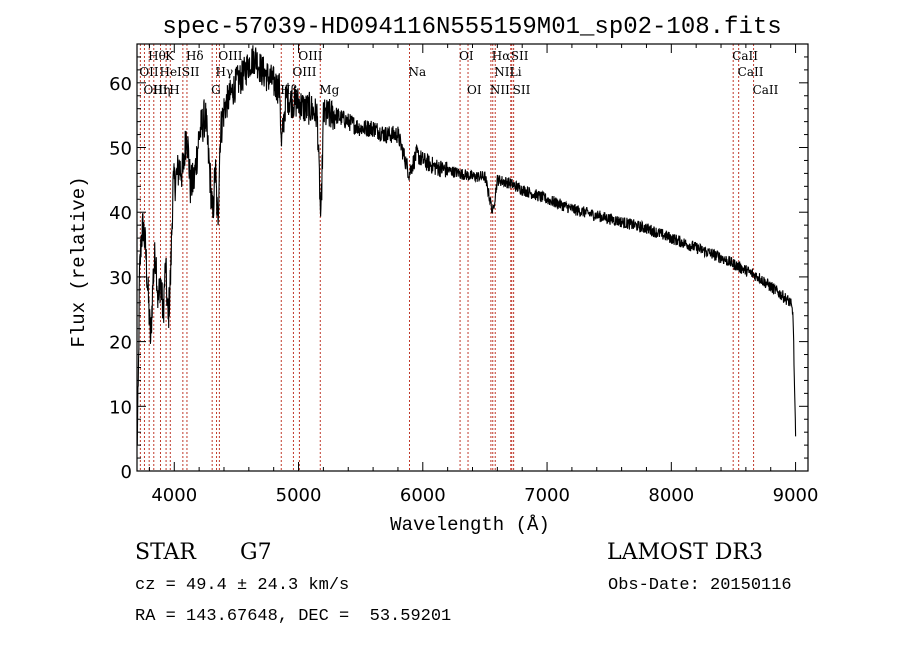  Describe the element at coordinates (329, 90) in the screenshot. I see `line-label-22: Mg` at that location.